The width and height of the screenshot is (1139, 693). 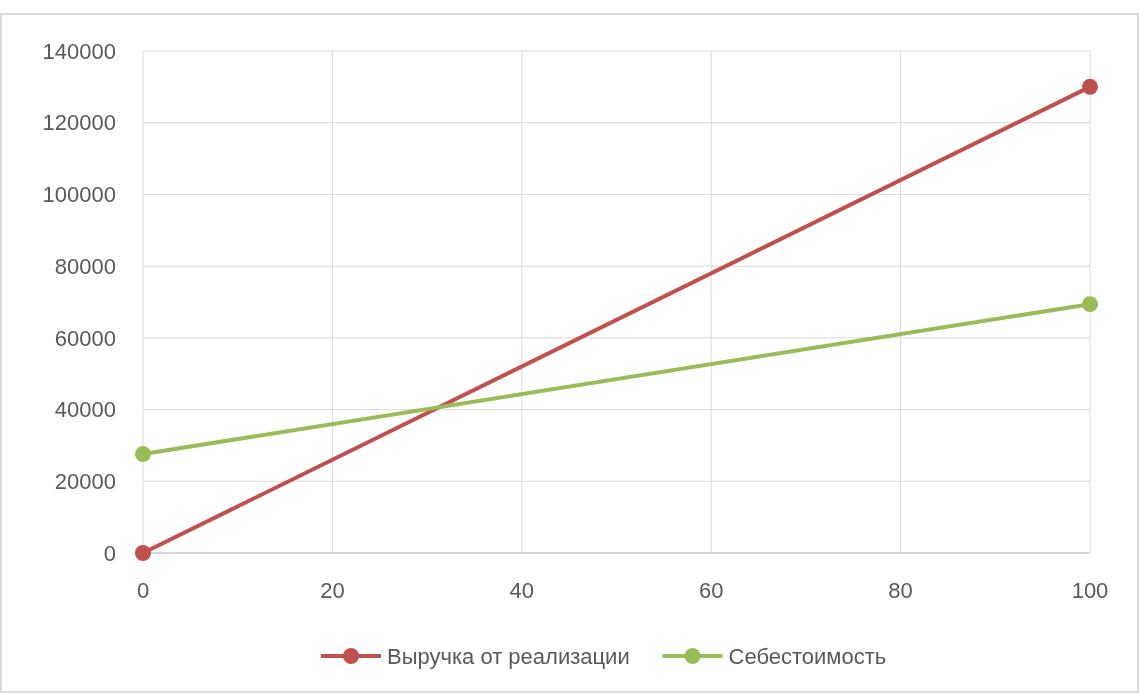 What do you see at coordinates (109, 553) in the screenshot?
I see `y-tick-label: 0` at bounding box center [109, 553].